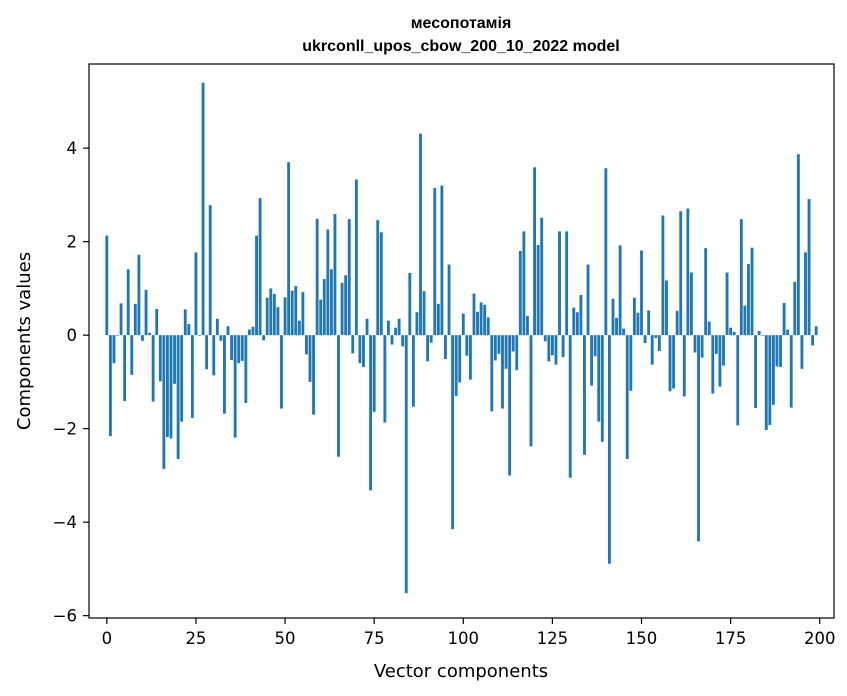 Image resolution: width=847 pixels, height=696 pixels. Describe the element at coordinates (285, 638) in the screenshot. I see `x-tick-label: 50` at that location.